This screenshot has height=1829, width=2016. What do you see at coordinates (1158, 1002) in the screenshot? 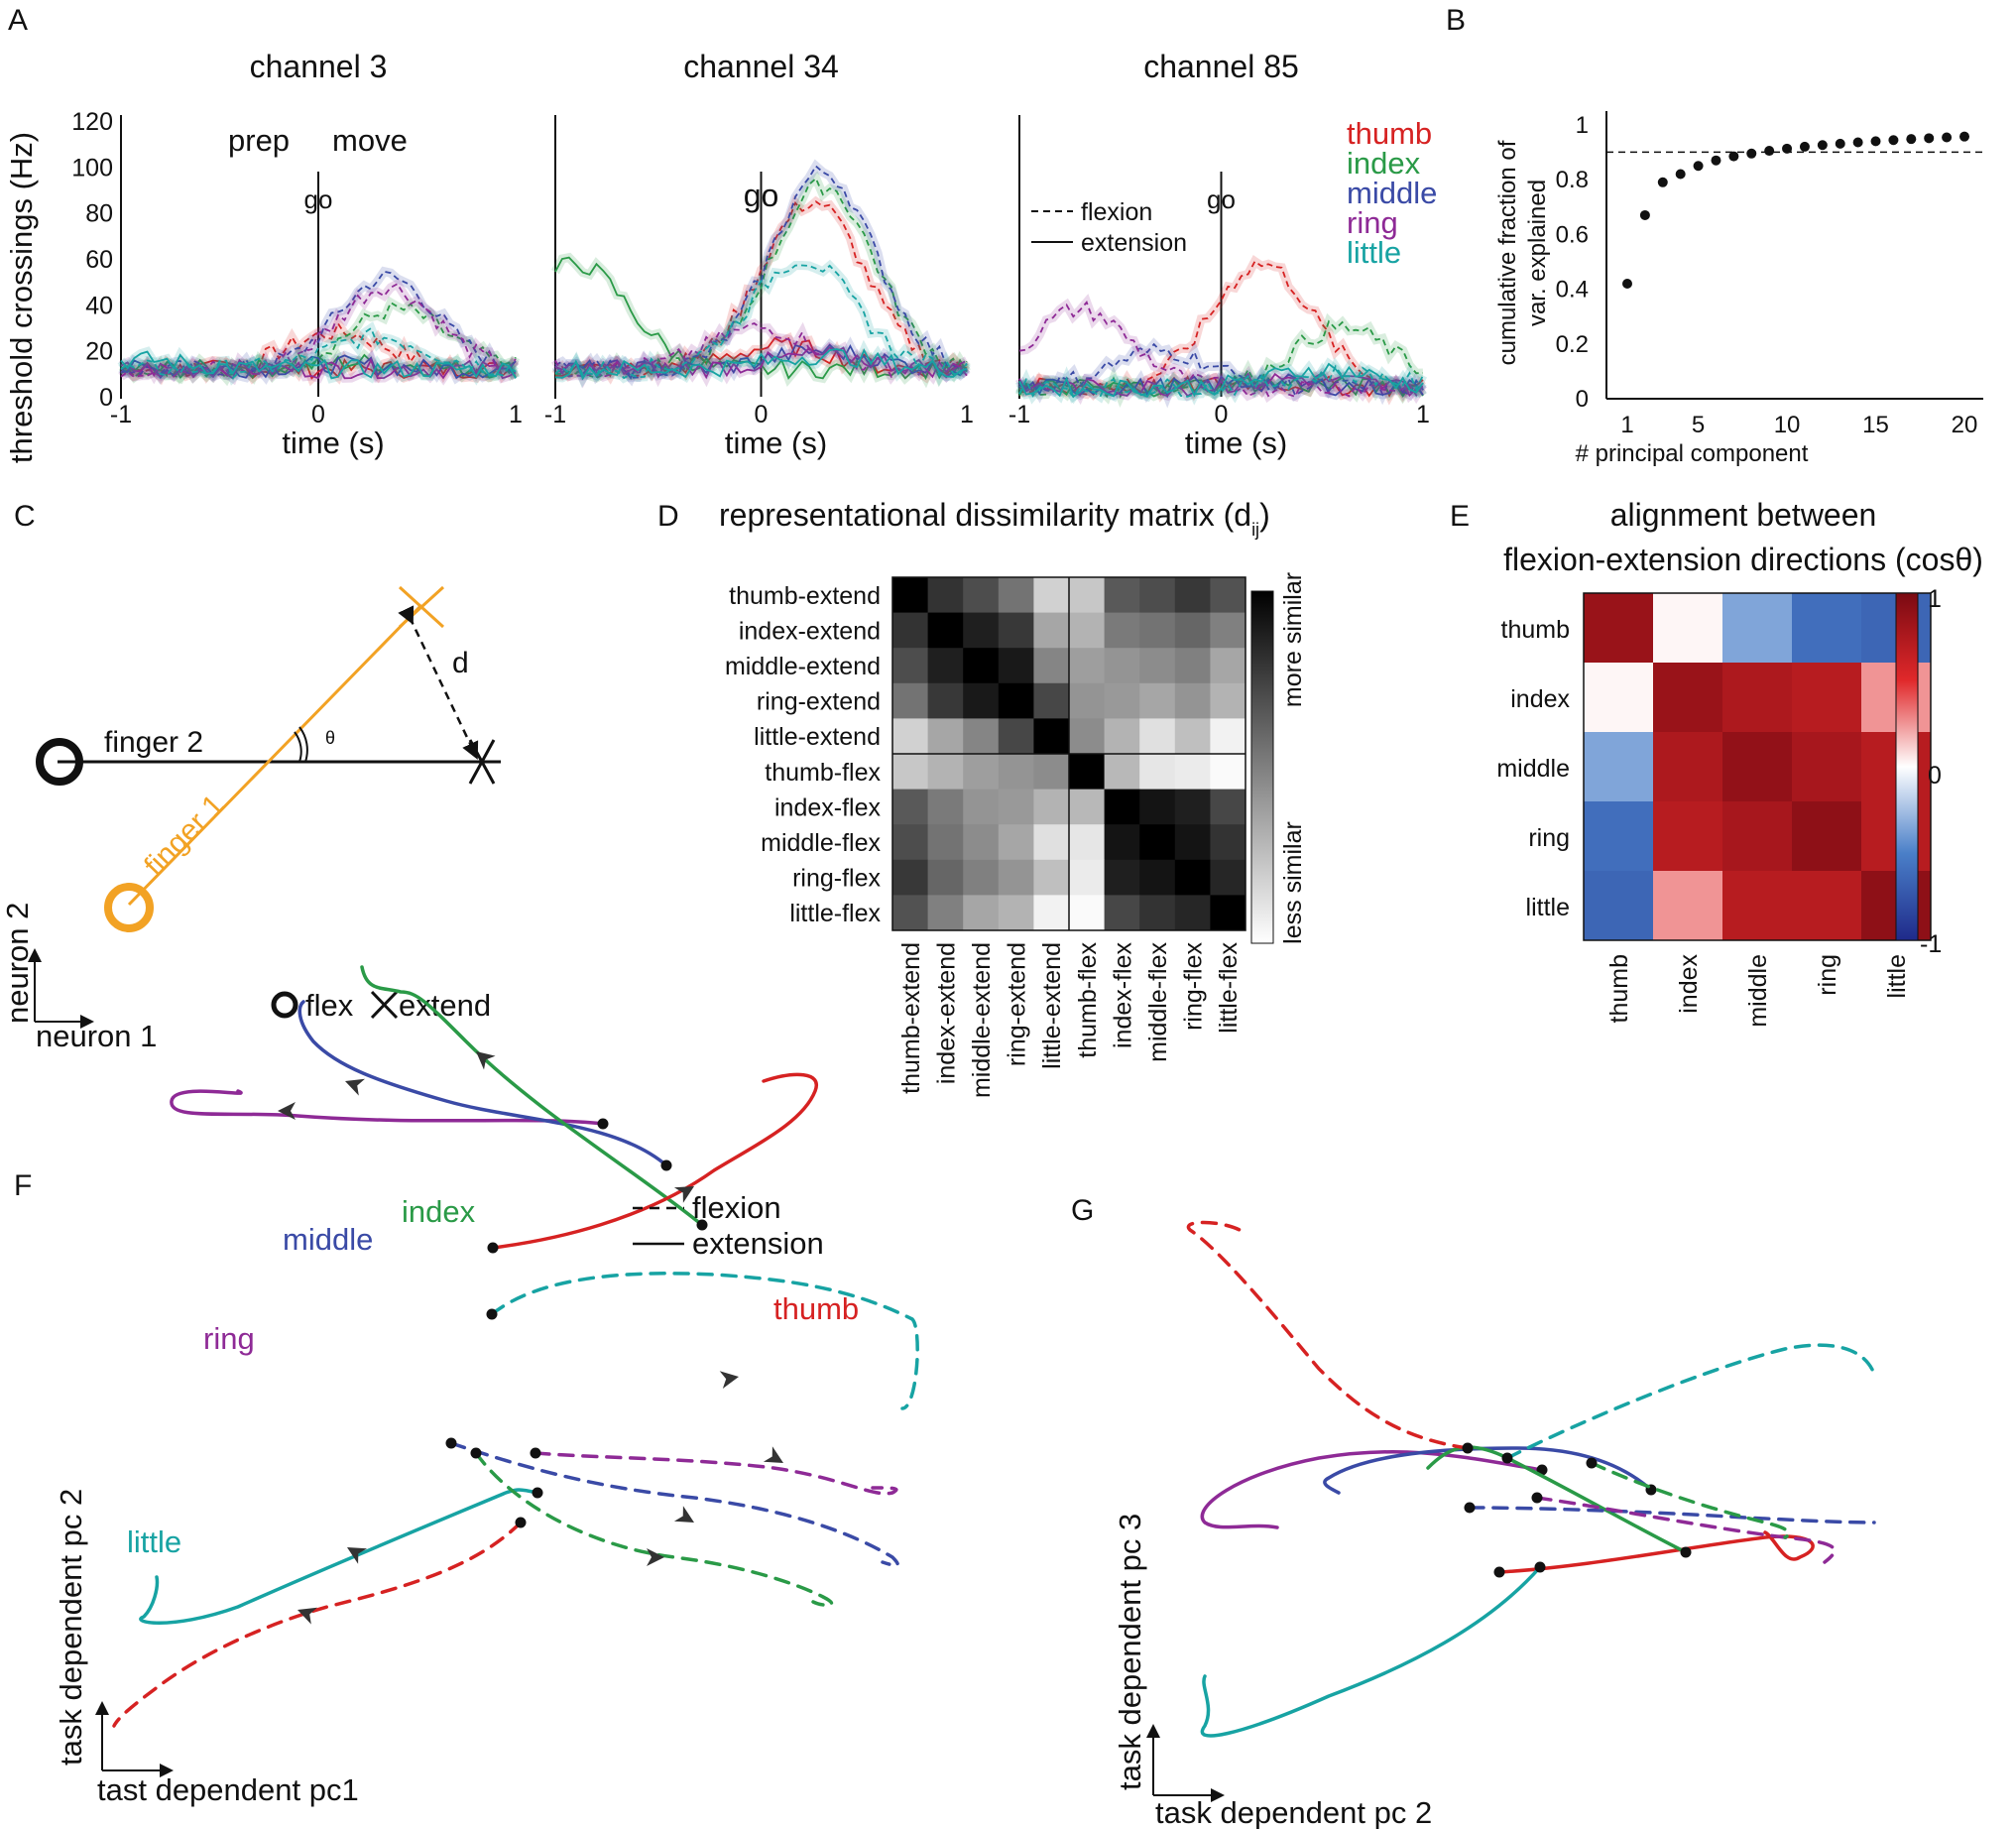
I see `rdm-col-label-7: middle-flex` at bounding box center [1158, 1002].